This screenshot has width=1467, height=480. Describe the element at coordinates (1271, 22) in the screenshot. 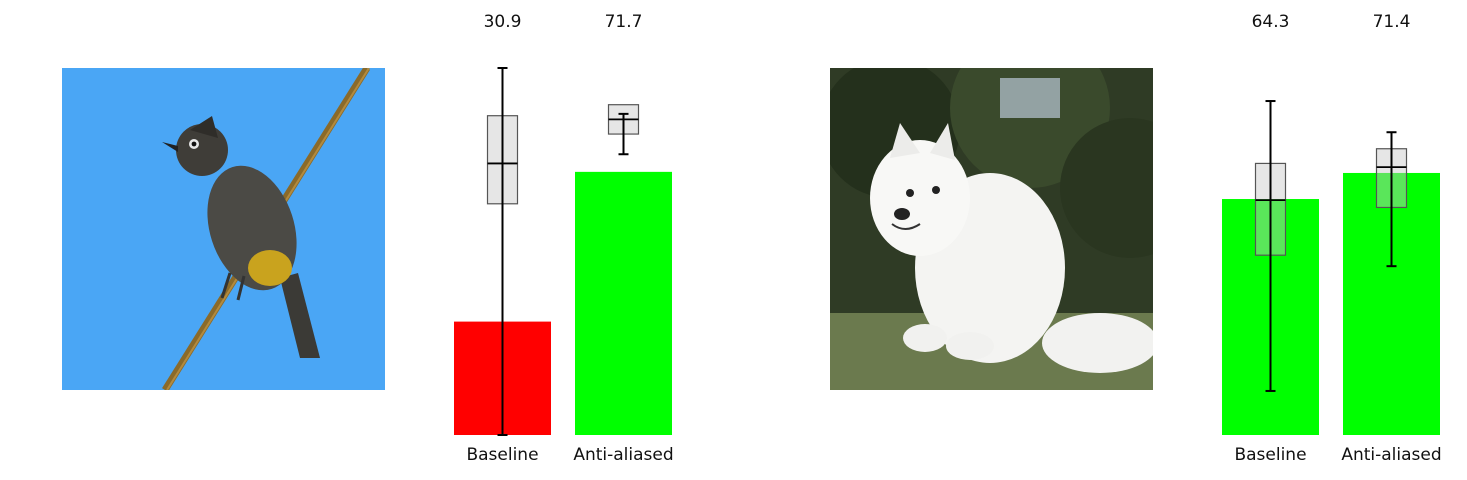

I see `value-label-0: 64.3` at that location.